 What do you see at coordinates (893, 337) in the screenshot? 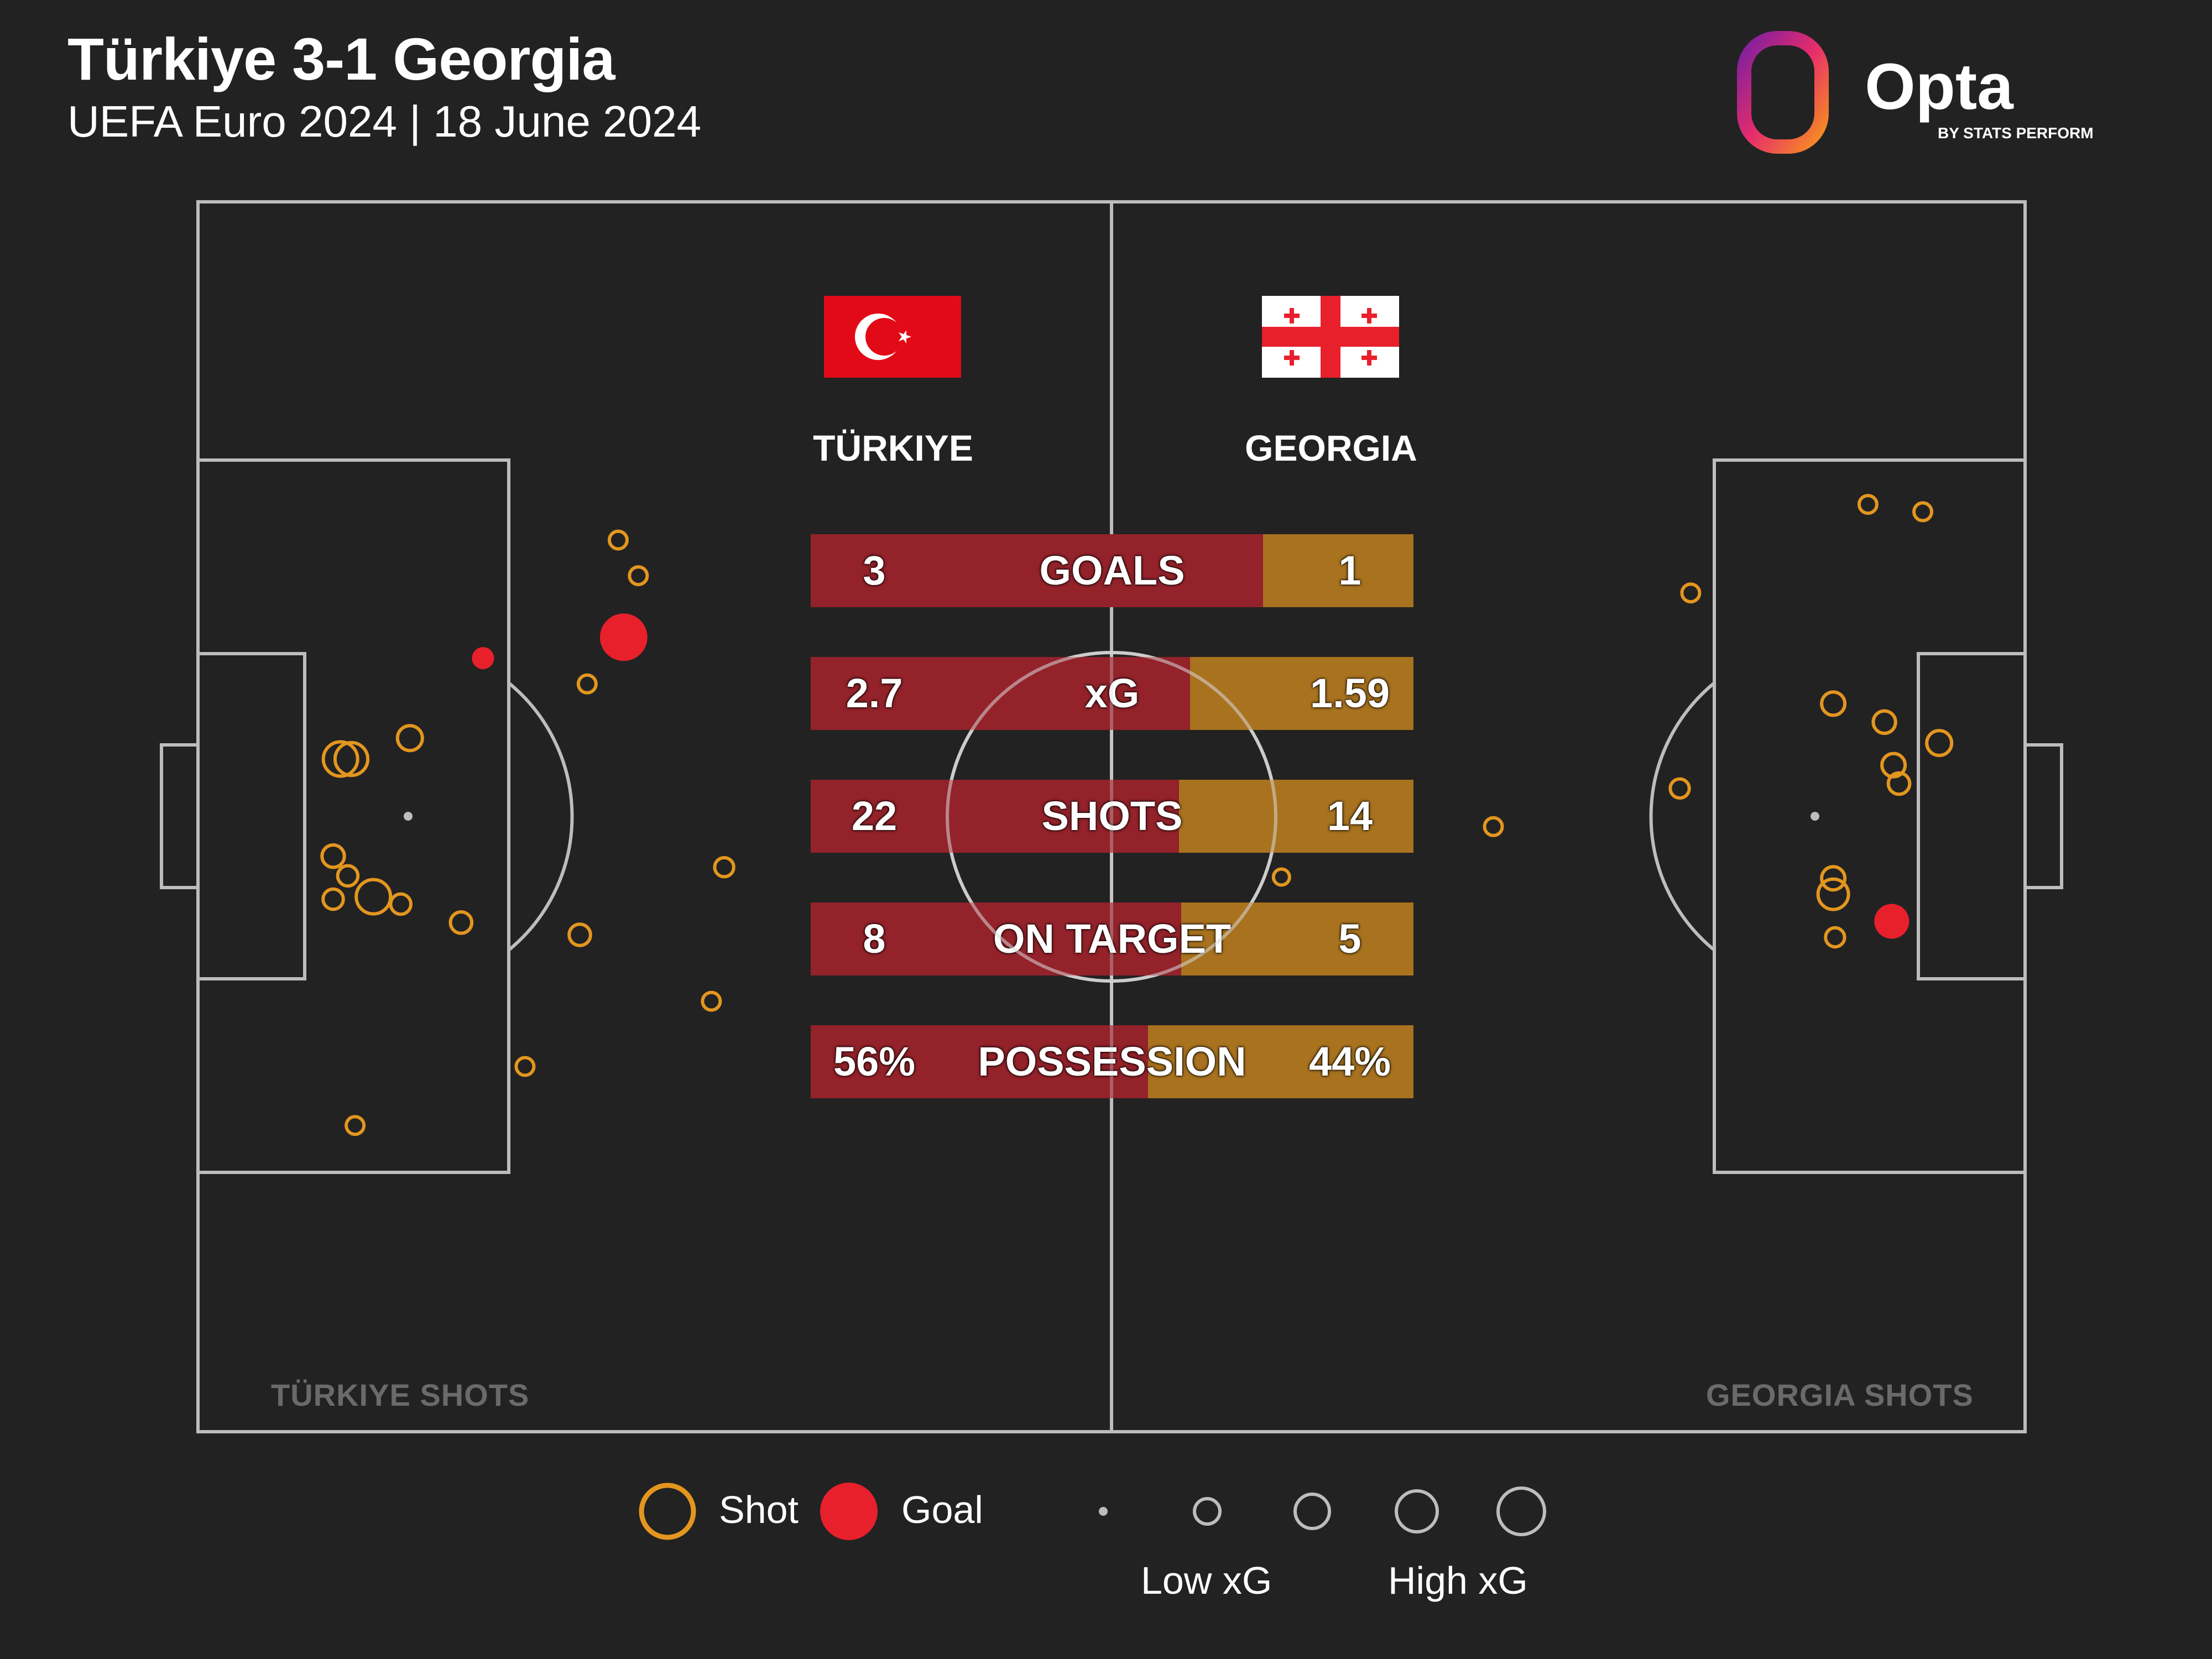
I see `turkey-flag` at bounding box center [893, 337].